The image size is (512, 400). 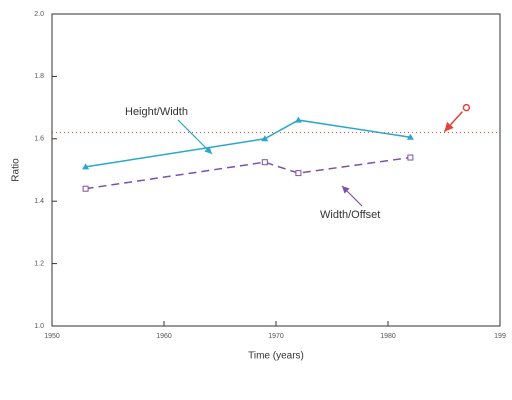 What do you see at coordinates (500, 336) in the screenshot?
I see `x-tick-label: 199` at bounding box center [500, 336].